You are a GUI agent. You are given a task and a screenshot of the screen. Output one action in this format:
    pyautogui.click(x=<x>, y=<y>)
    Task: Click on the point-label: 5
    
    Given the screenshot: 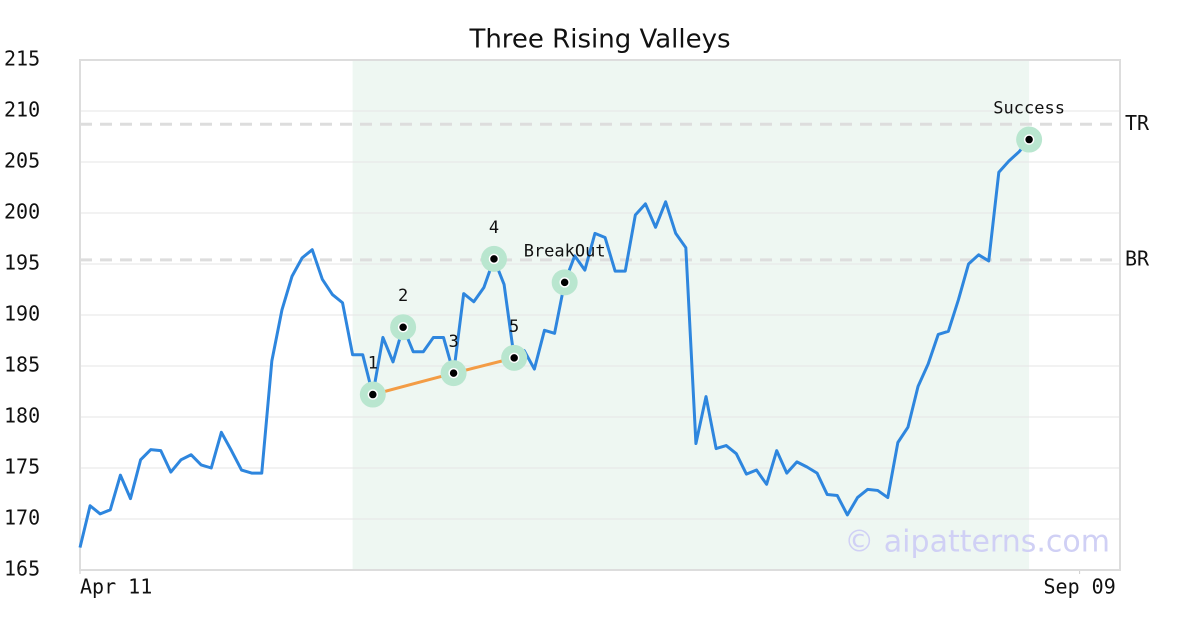 What is the action you would take?
    pyautogui.click(x=514, y=327)
    